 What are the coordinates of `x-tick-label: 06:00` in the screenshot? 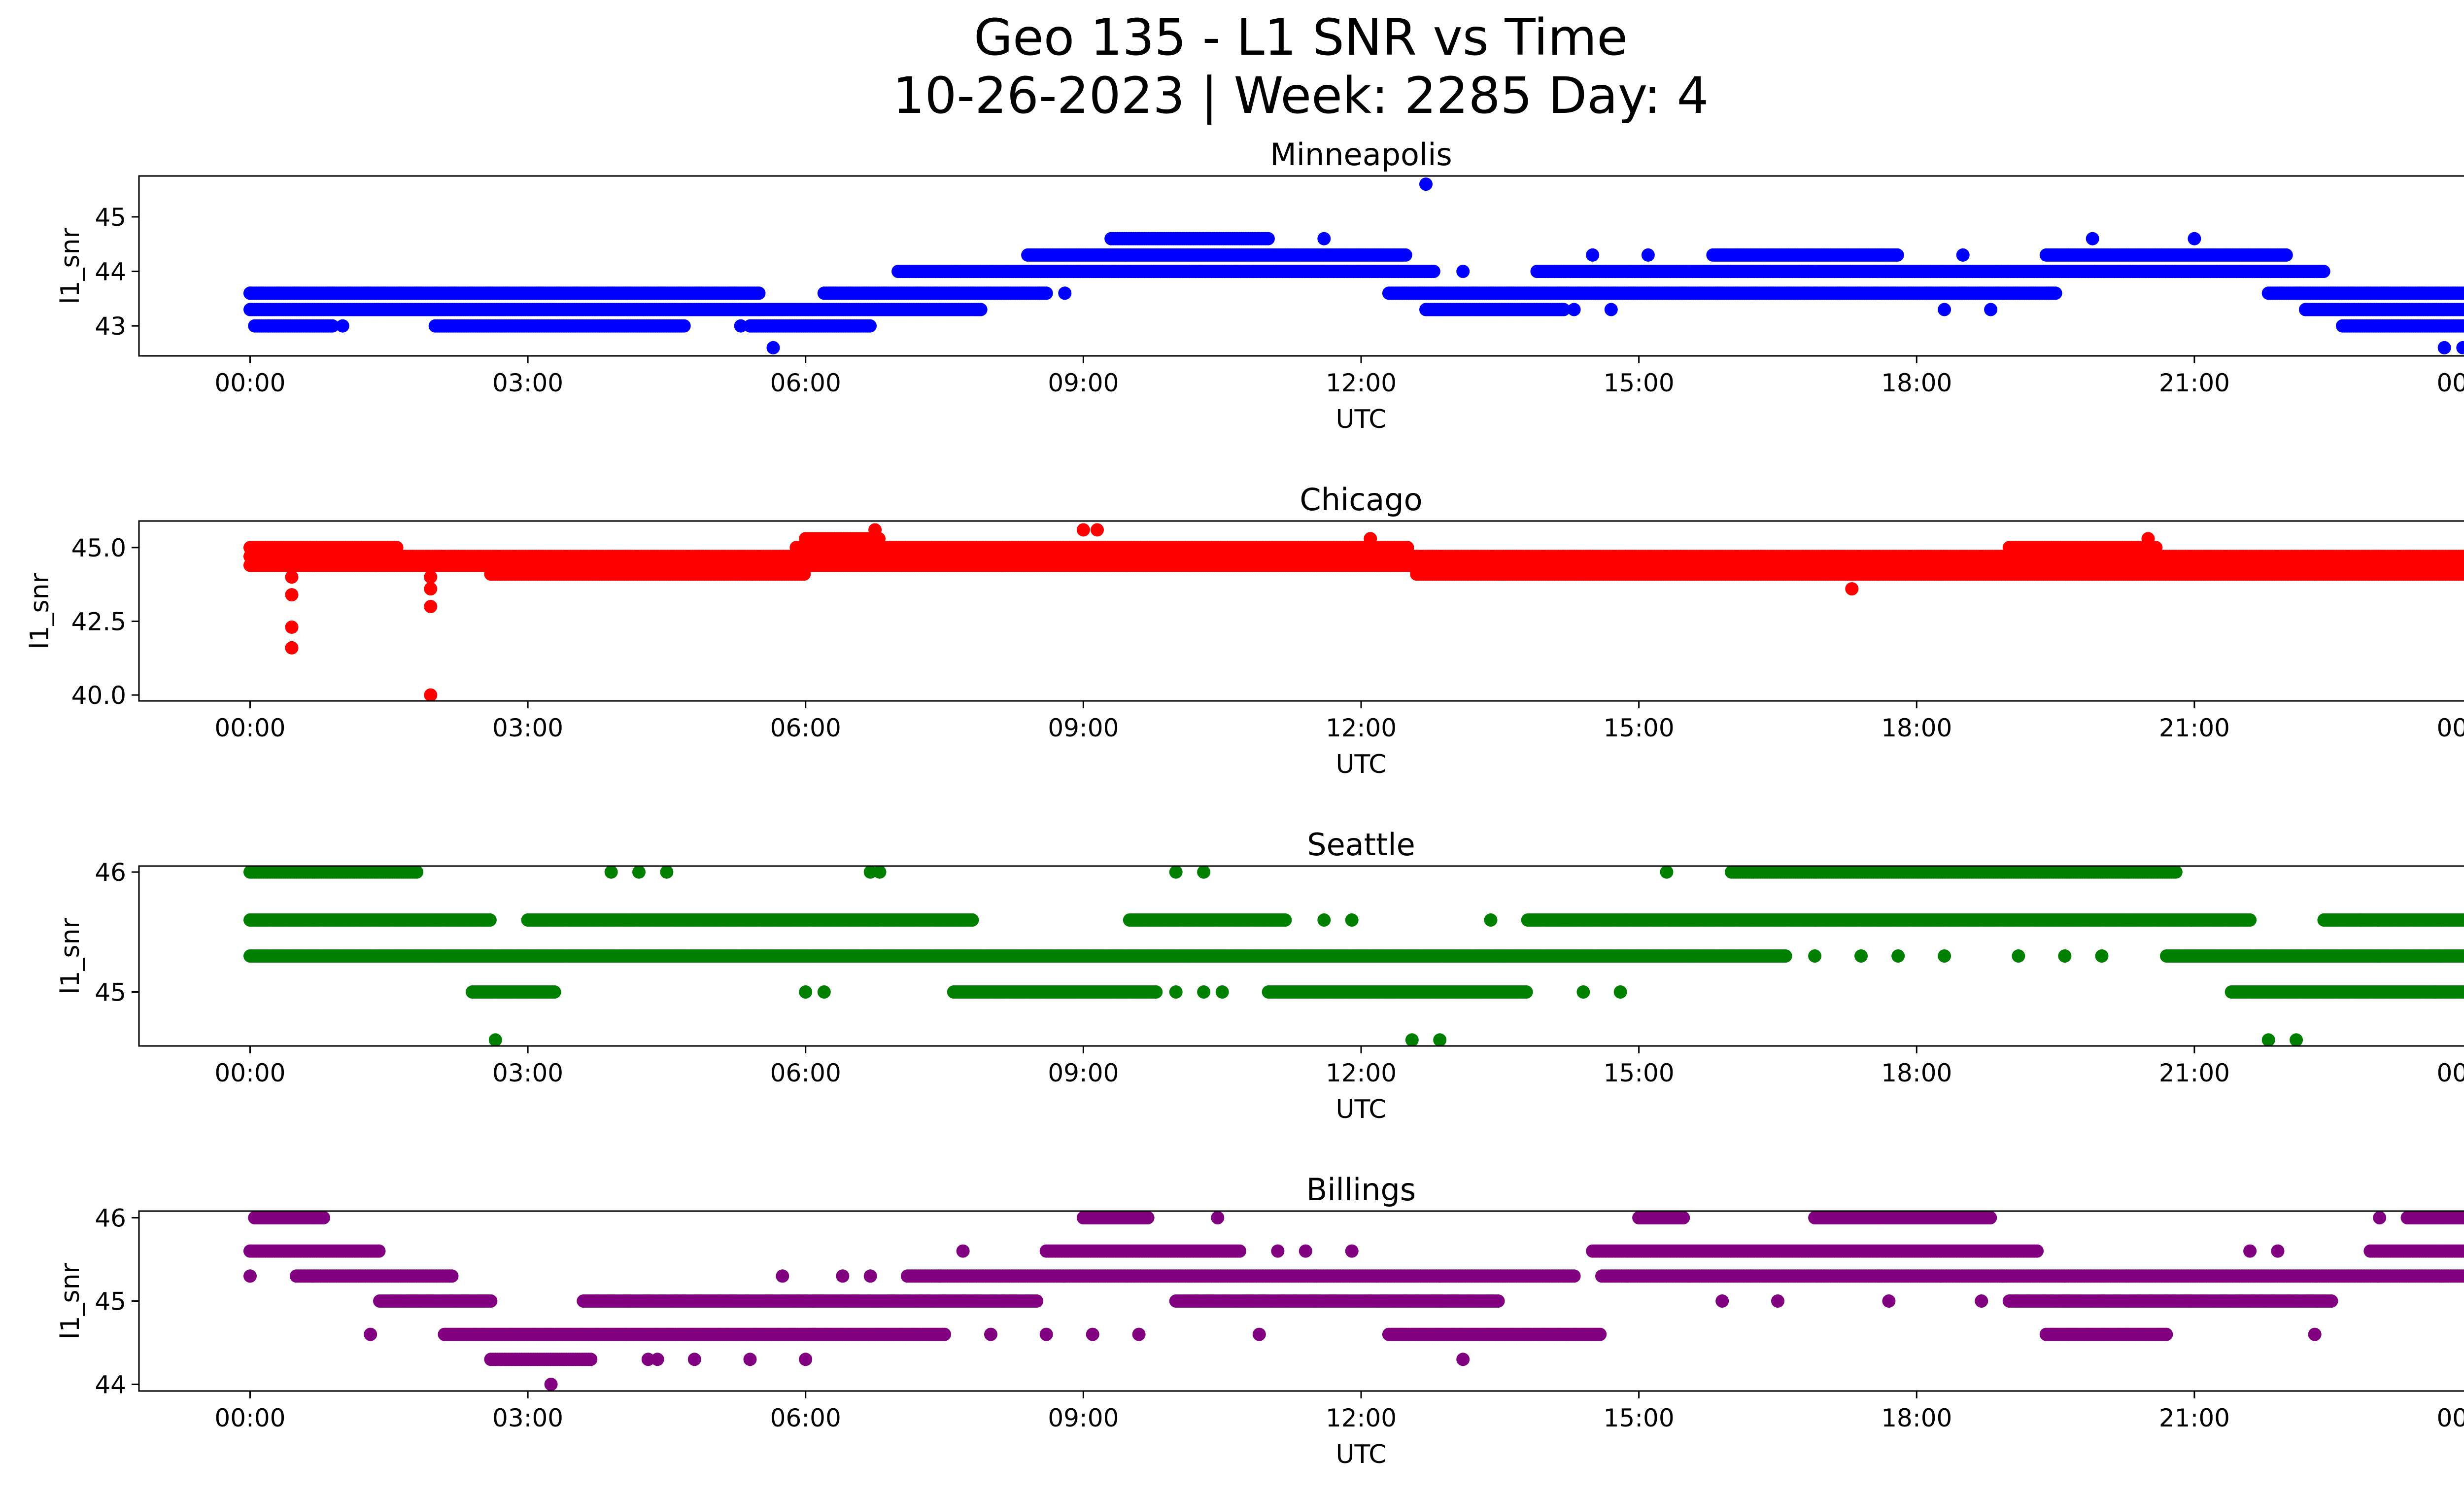 It's located at (805, 383).